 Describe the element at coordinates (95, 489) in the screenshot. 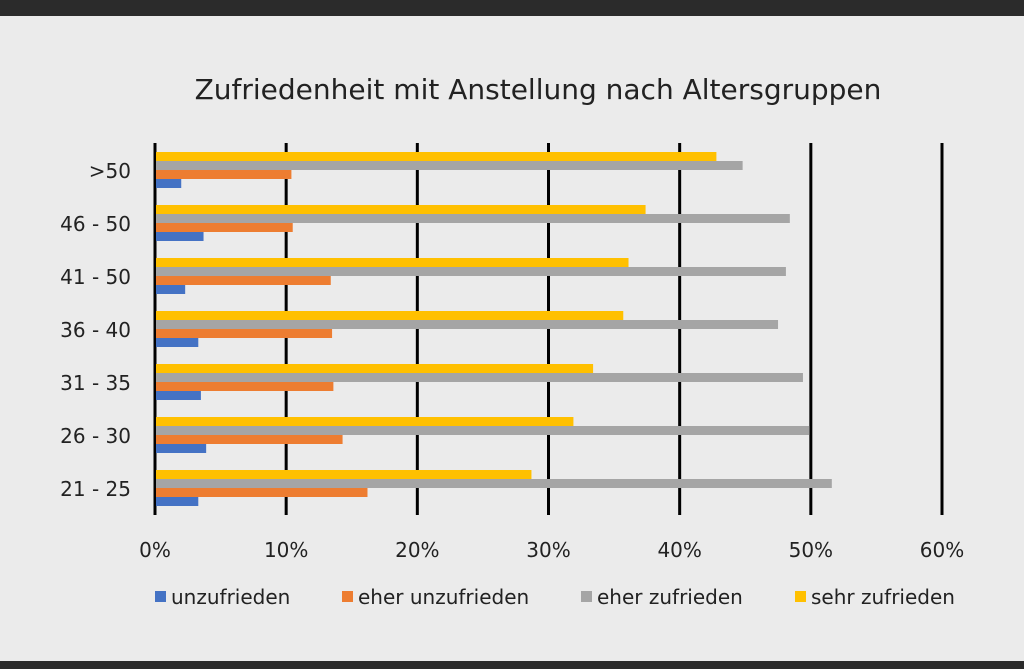

I see `y-category-label: 21 - 25` at that location.